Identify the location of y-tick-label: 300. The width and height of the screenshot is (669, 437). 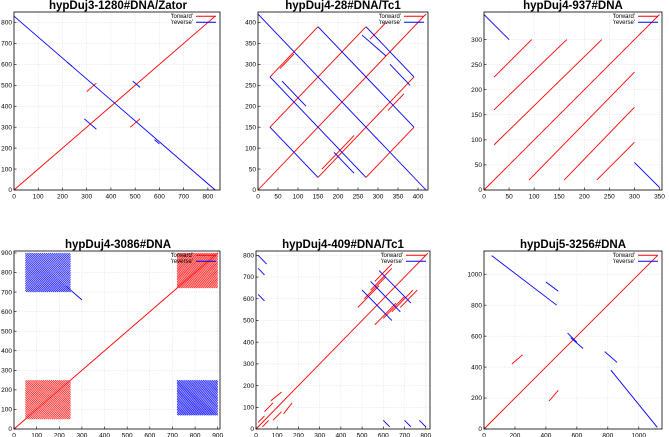
(6, 371).